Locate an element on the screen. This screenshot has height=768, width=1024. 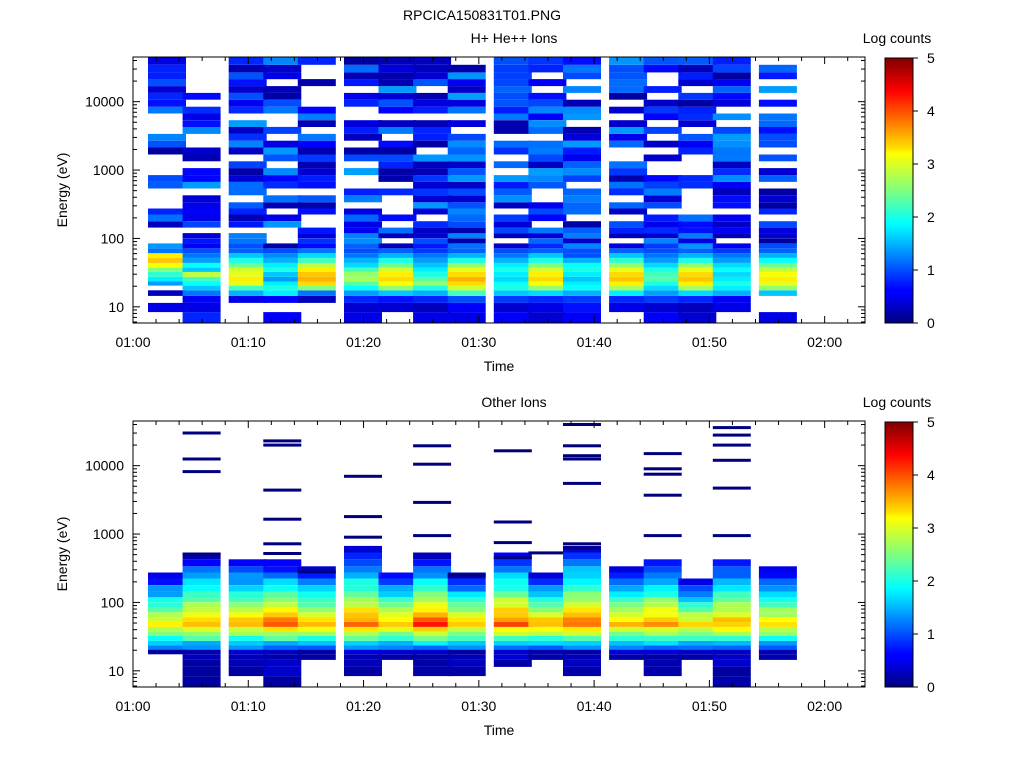
x-tick-label: 02:00 is located at coordinates (824, 706).